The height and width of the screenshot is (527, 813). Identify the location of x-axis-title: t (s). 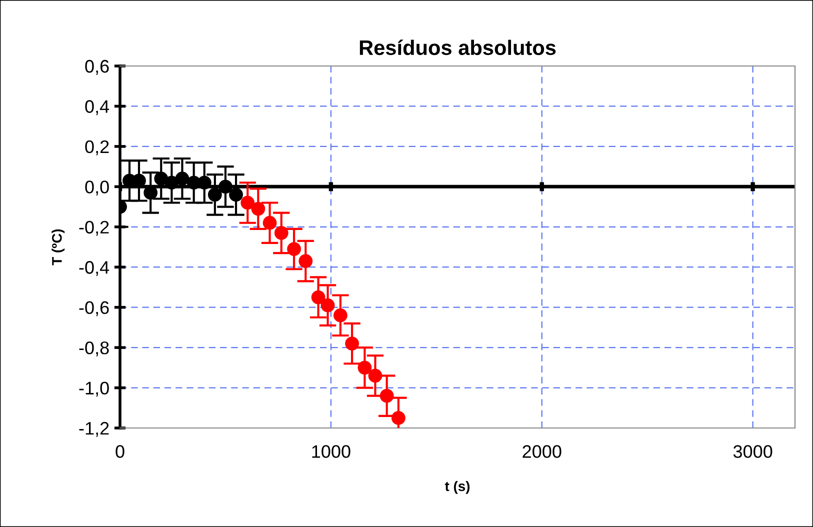
(457, 487).